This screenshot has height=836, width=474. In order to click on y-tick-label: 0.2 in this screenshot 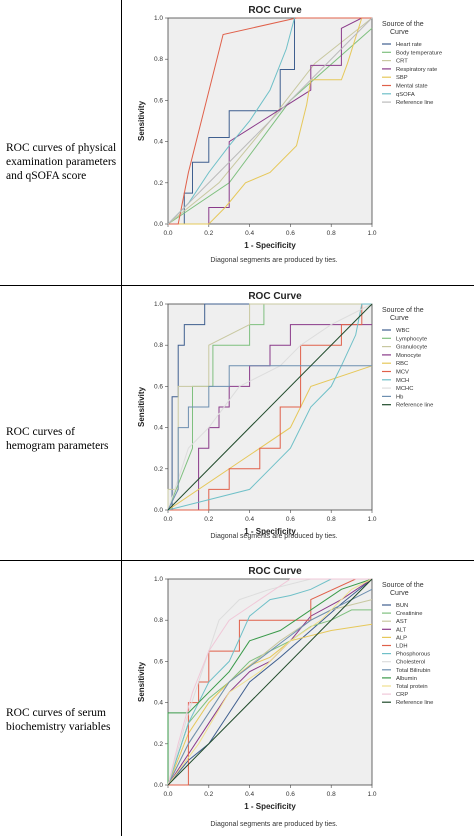, I will do `click(158, 469)`.